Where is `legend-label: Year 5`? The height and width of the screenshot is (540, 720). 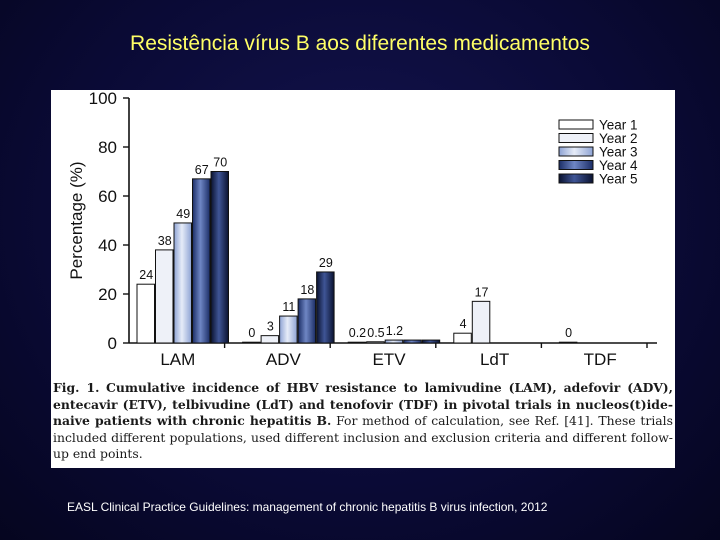
legend-label: Year 5 is located at coordinates (618, 179).